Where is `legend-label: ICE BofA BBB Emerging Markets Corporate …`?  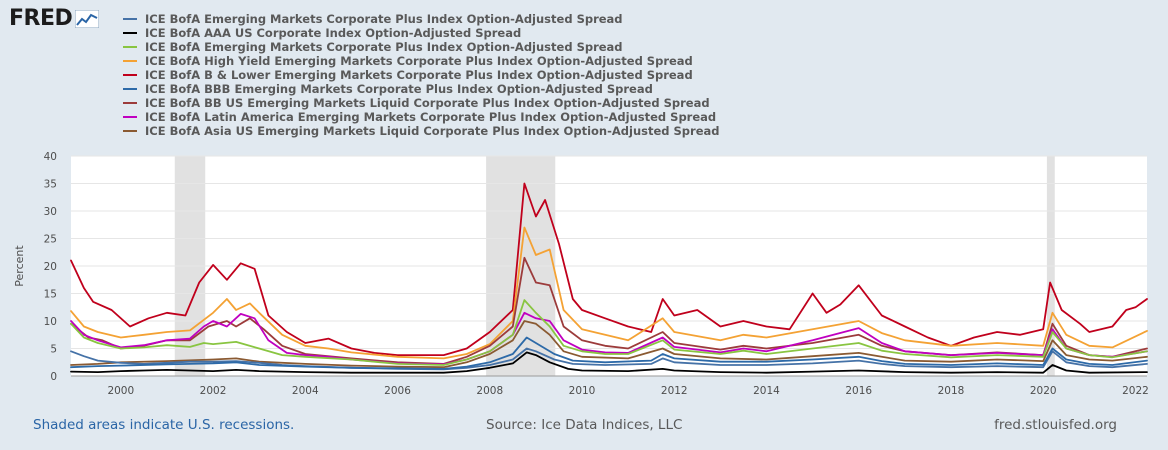 legend-label: ICE BofA BBB Emerging Markets Corporate … is located at coordinates (399, 89).